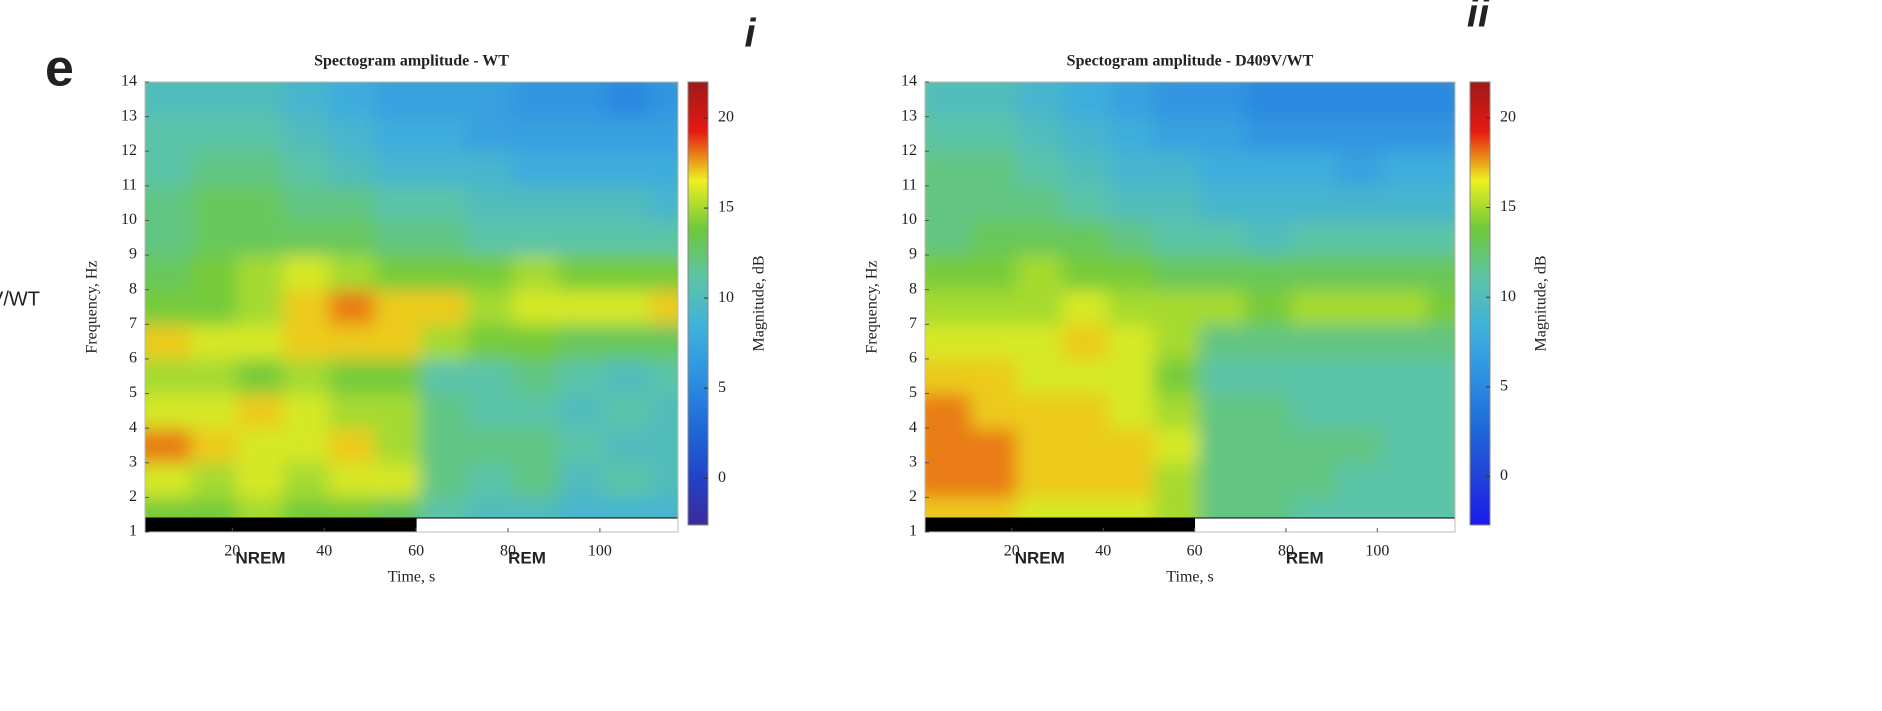 The image size is (1882, 711). What do you see at coordinates (133, 254) in the screenshot?
I see `y-tick-label: 9` at bounding box center [133, 254].